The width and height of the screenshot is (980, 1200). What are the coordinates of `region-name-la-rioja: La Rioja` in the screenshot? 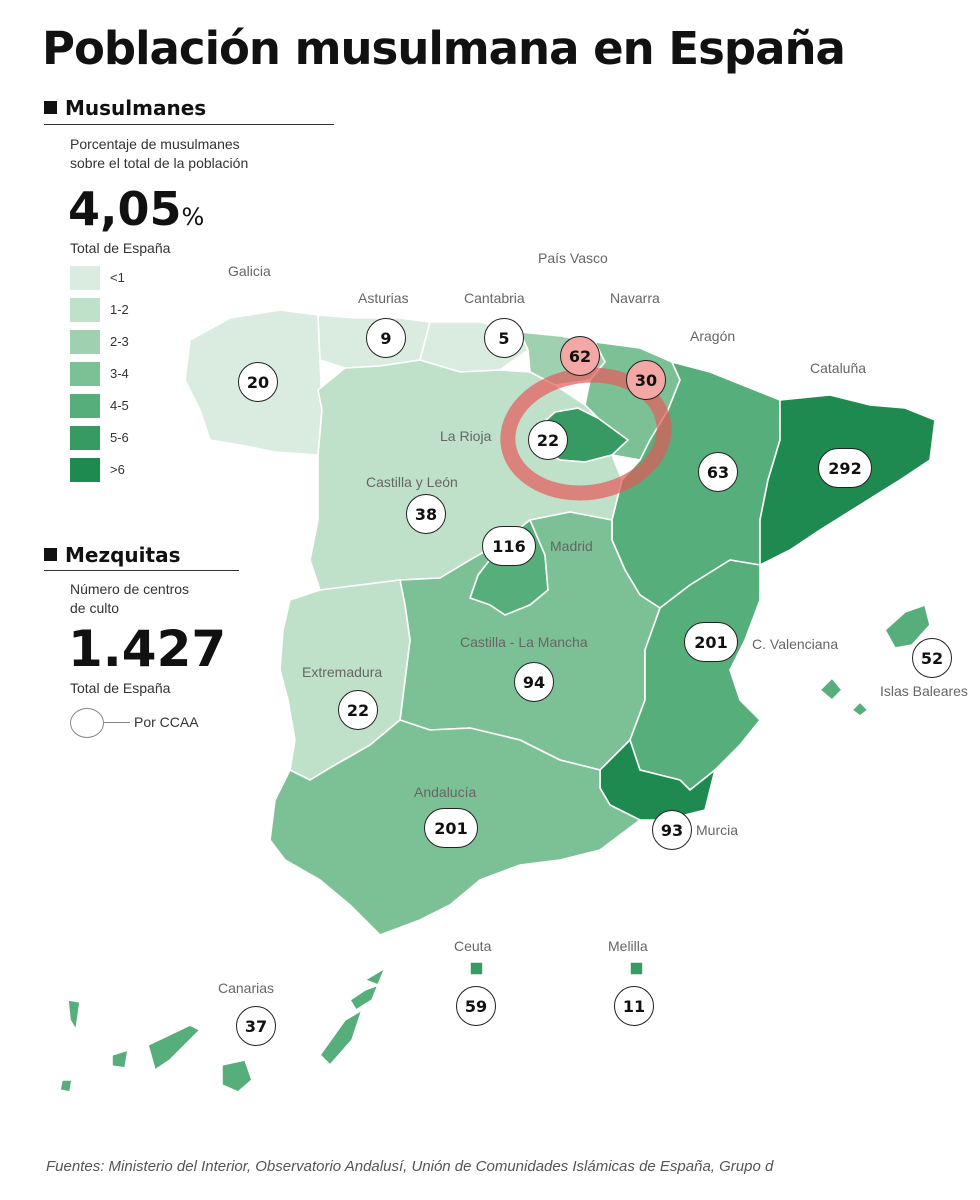 It's located at (466, 436).